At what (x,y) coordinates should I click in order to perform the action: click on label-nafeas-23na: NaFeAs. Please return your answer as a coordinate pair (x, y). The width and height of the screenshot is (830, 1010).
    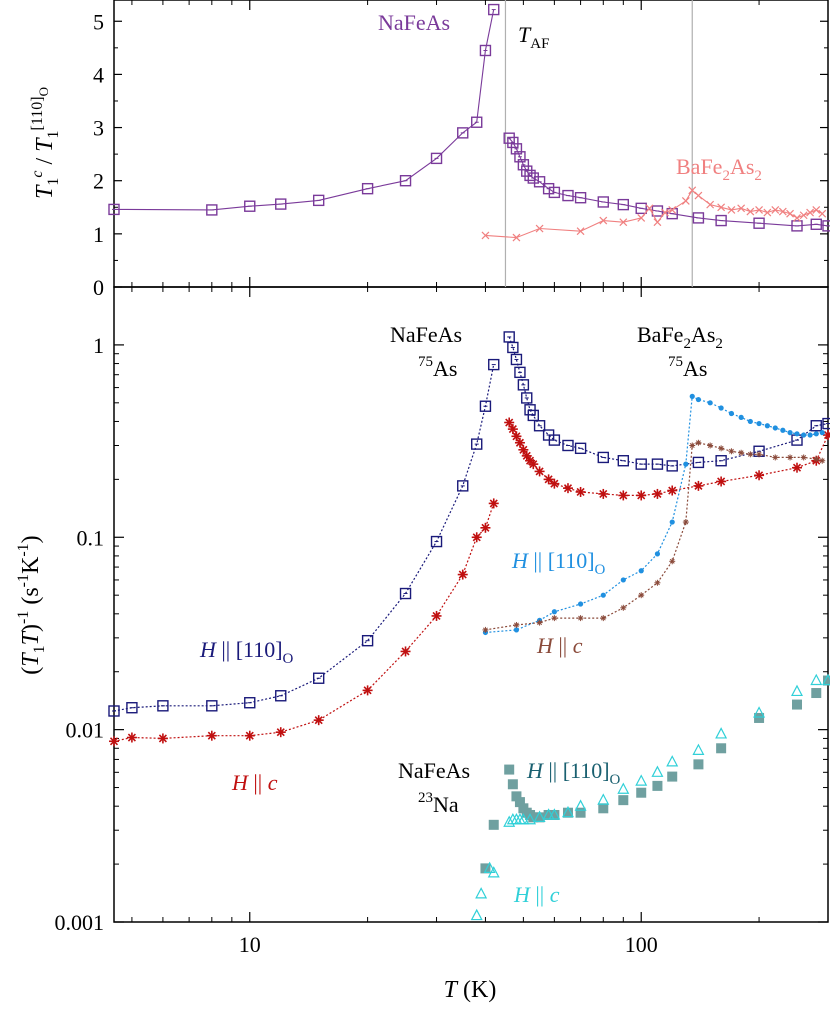
    Looking at the image, I should click on (434, 770).